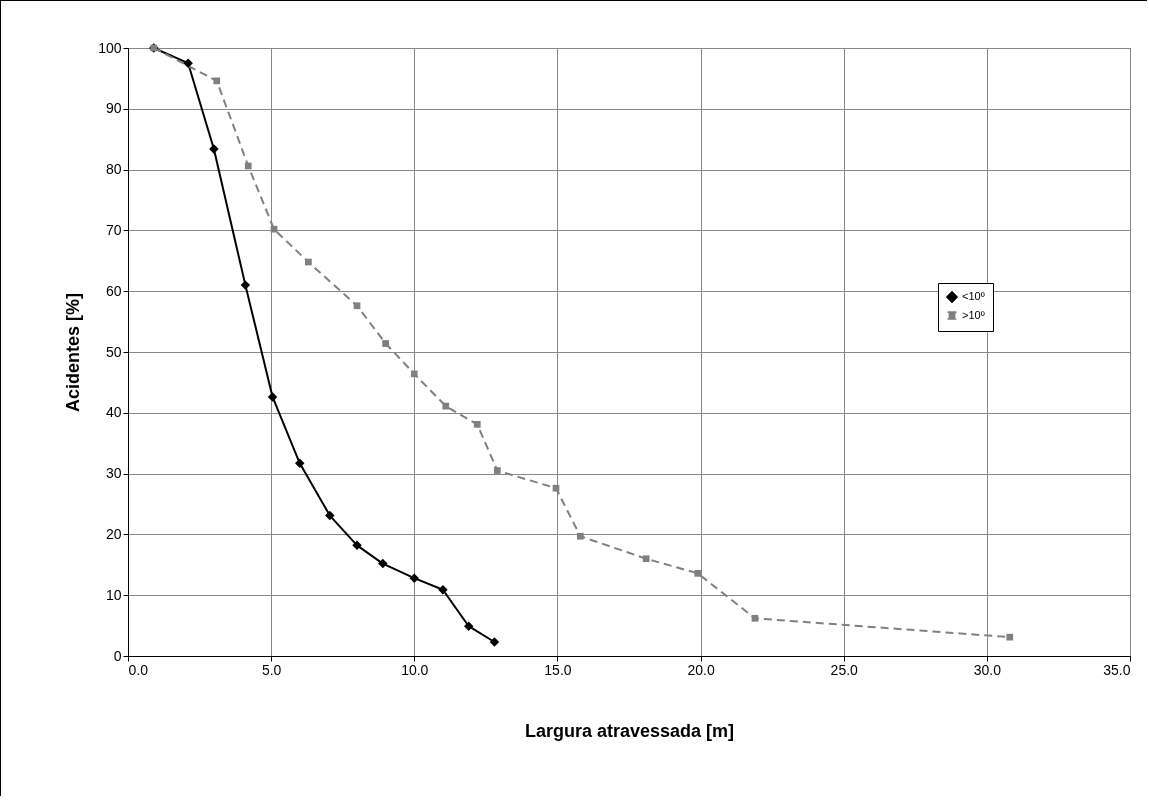 This screenshot has width=1149, height=800. I want to click on x-tick-label: 5.0, so click(271, 669).